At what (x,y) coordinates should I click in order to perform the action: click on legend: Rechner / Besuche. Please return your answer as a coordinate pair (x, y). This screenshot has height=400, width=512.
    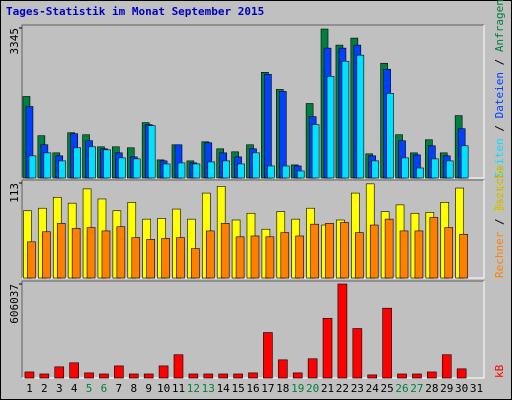
    Looking at the image, I should click on (499, 221).